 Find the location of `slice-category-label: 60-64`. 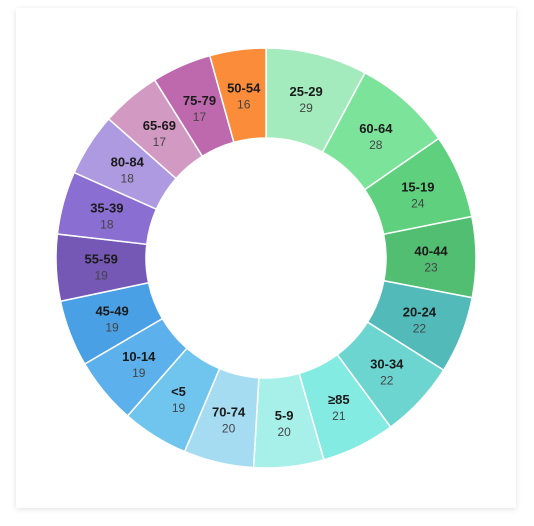

slice-category-label: 60-64 is located at coordinates (376, 128).